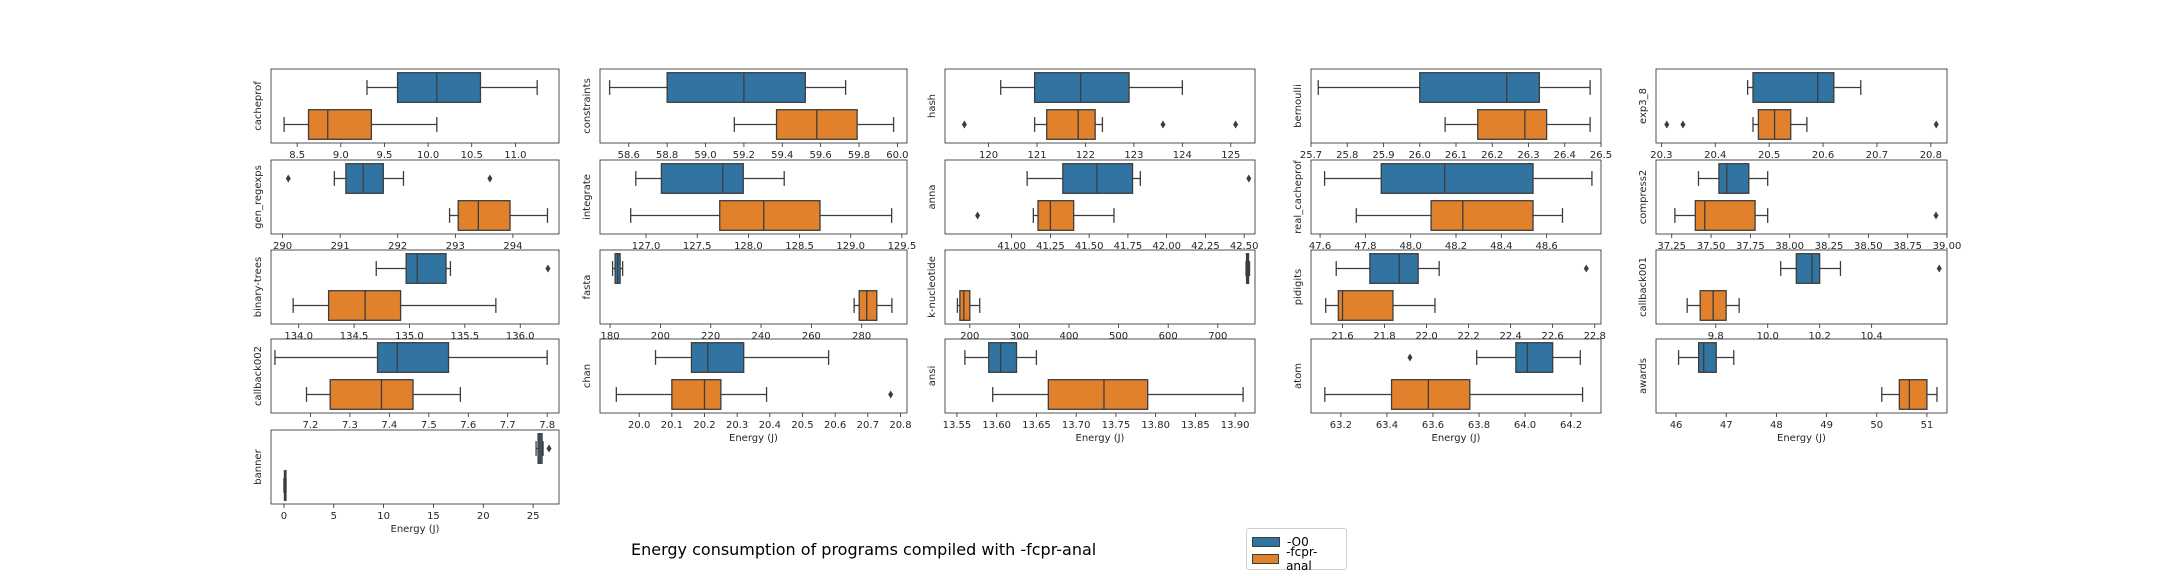  I want to click on x-tick-label: 13.55, so click(957, 425).